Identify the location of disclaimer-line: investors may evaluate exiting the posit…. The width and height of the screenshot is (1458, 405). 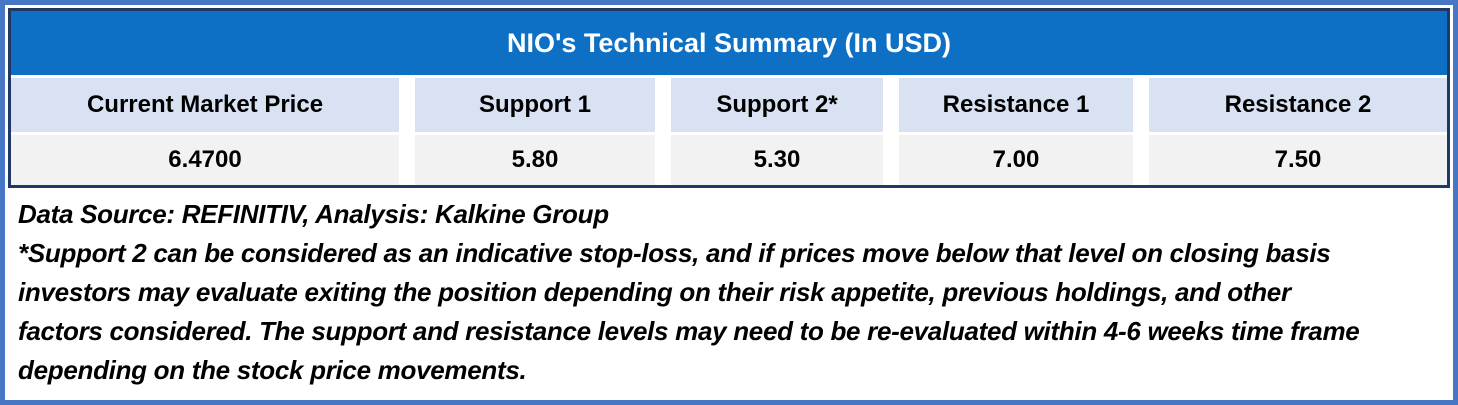
(654, 292).